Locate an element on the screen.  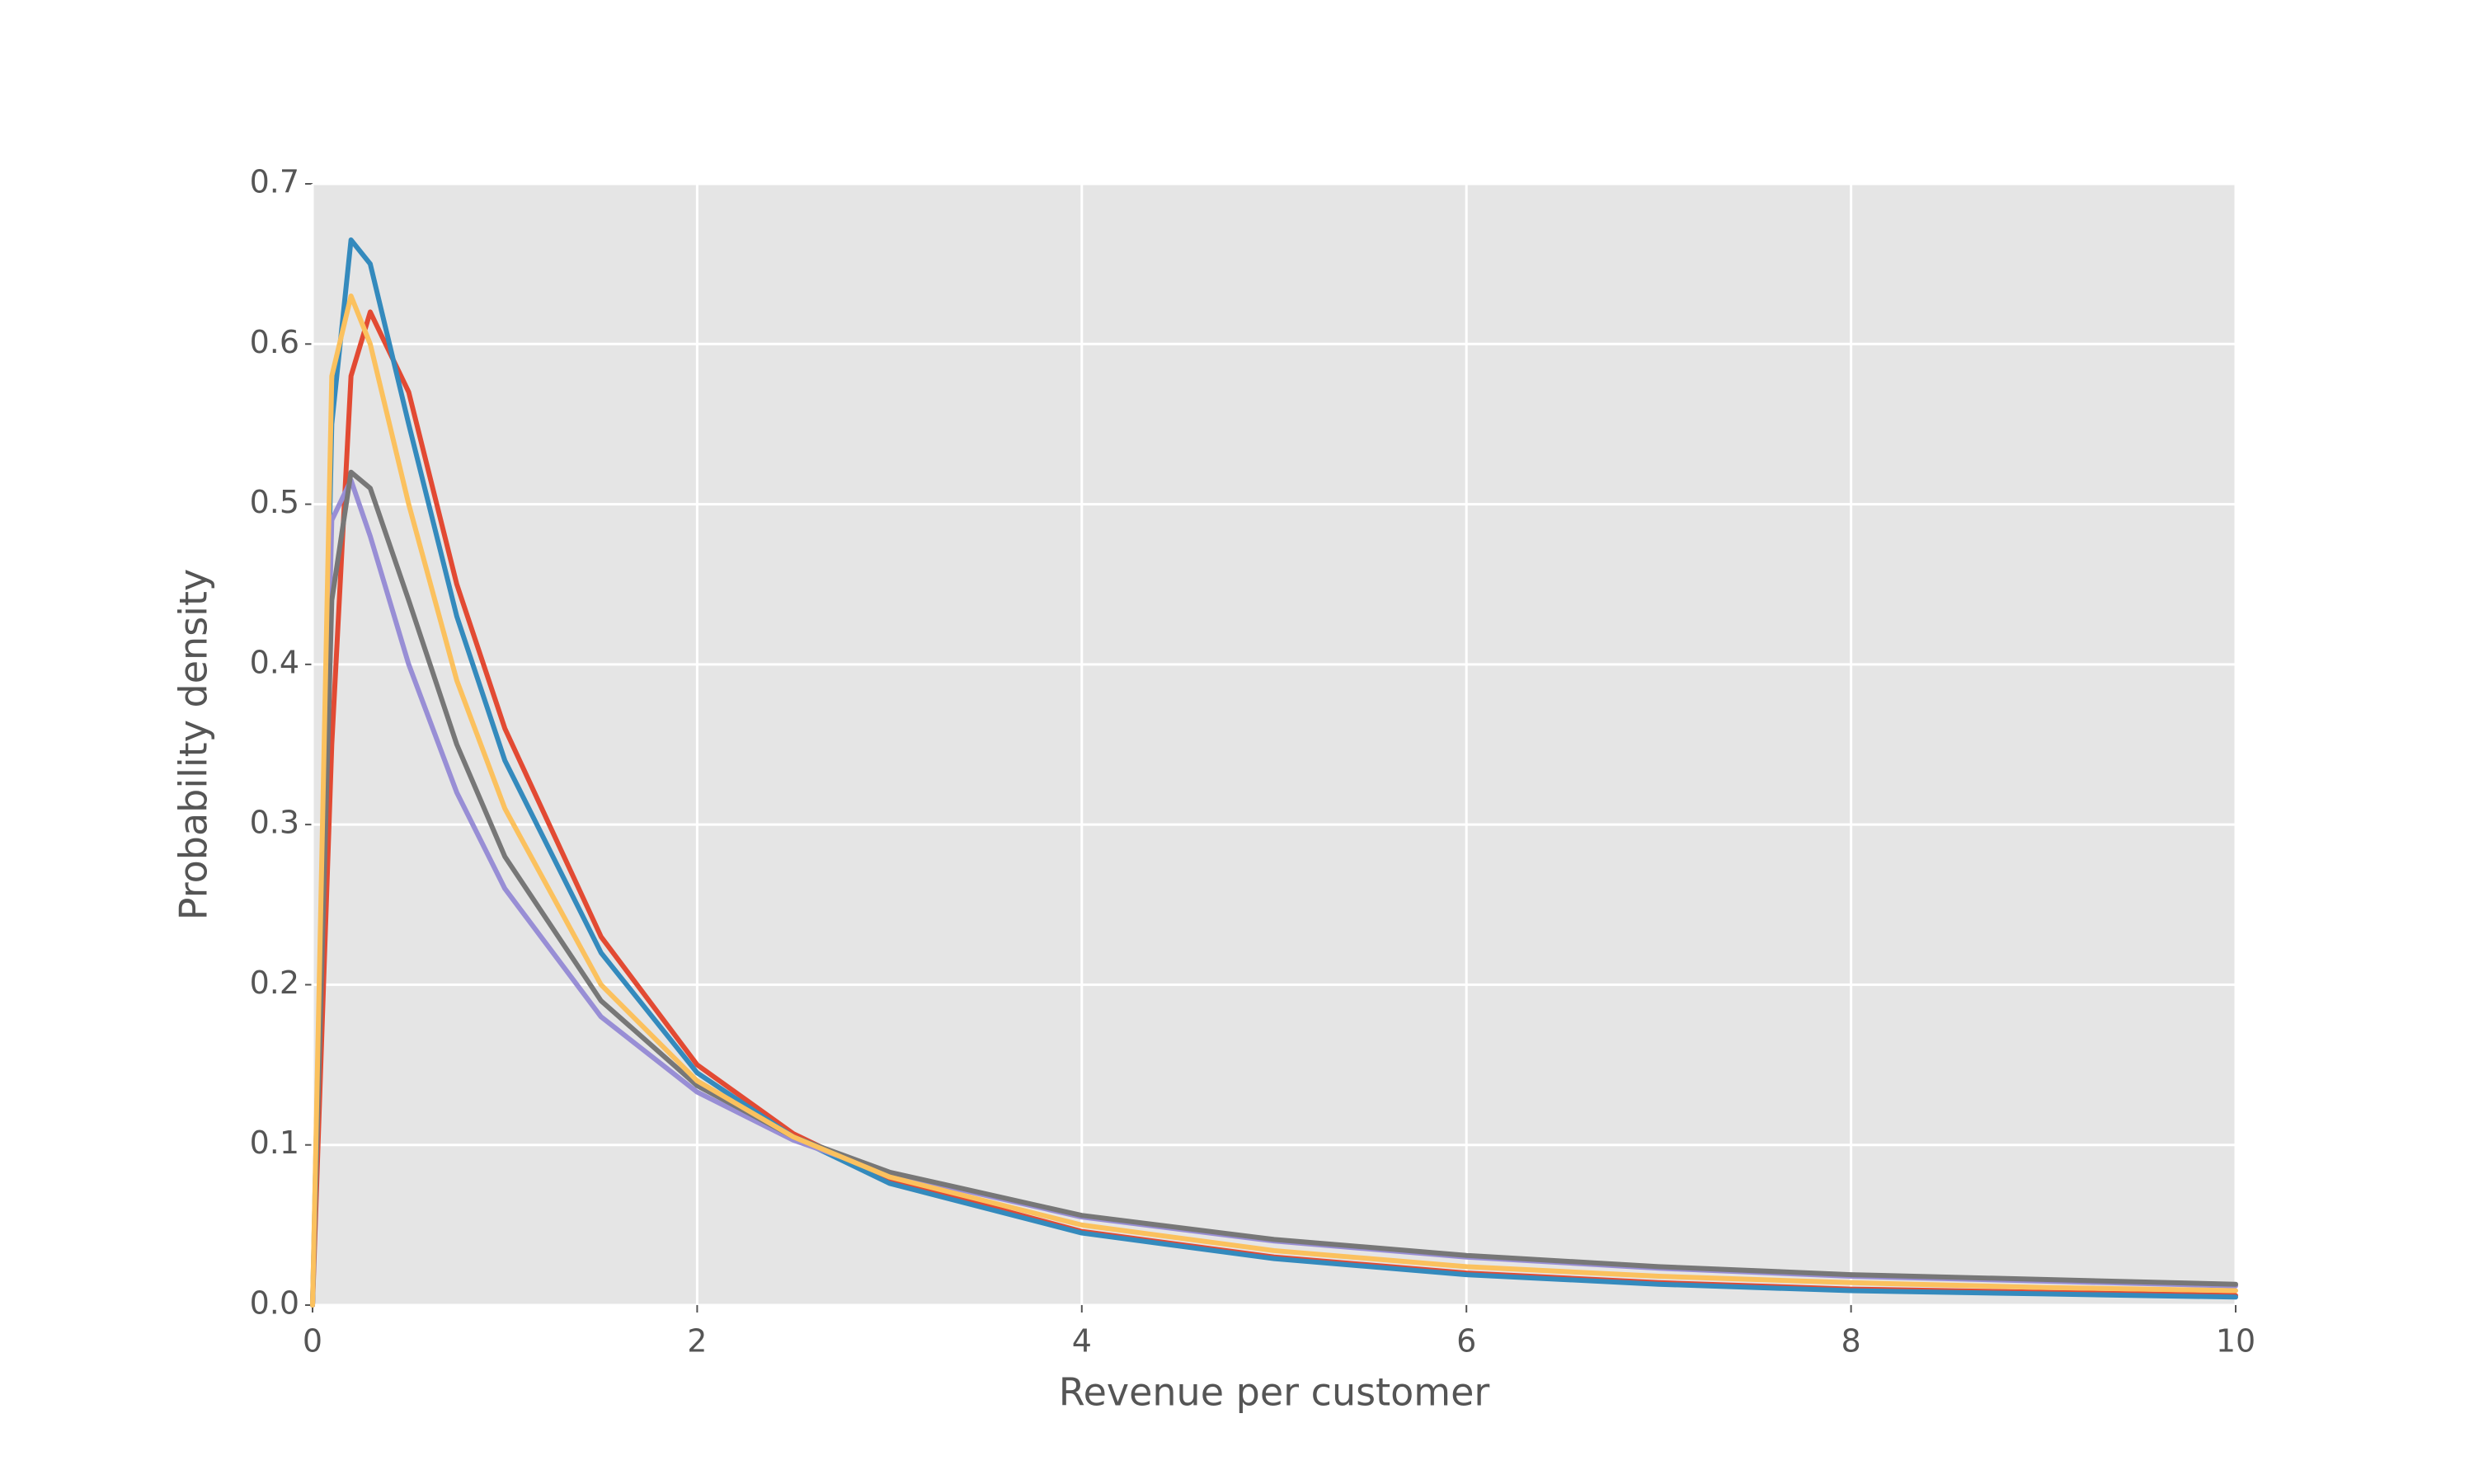
y-tick-label: 0.2 is located at coordinates (274, 983).